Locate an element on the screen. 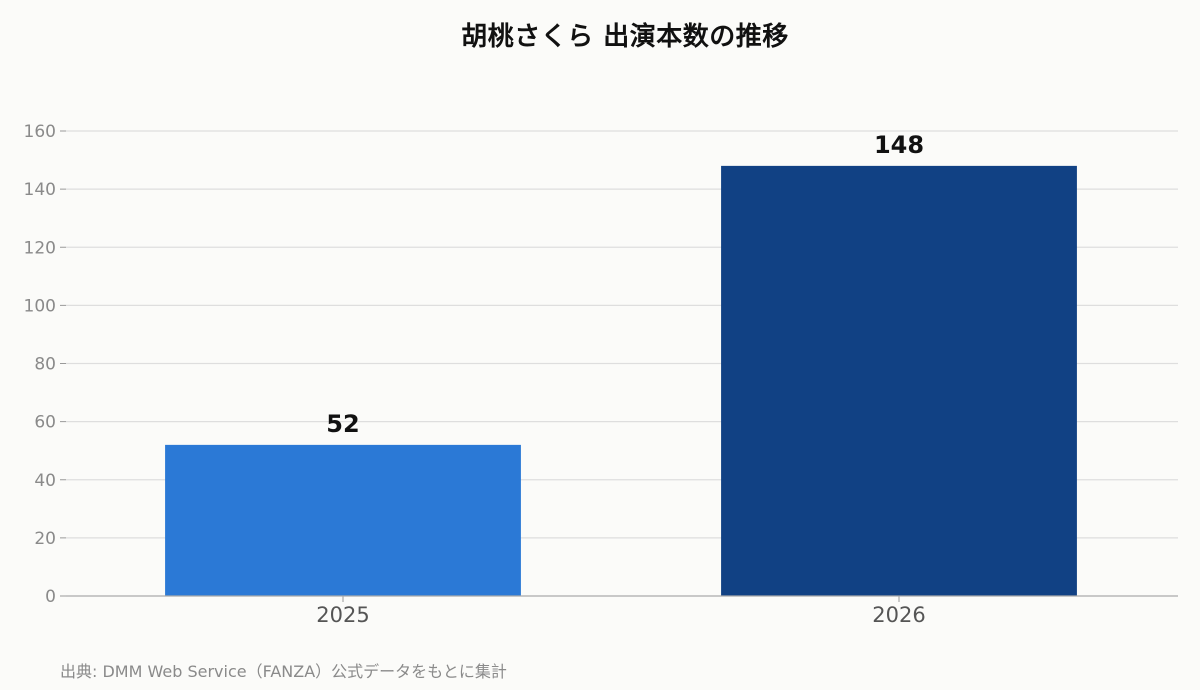 The width and height of the screenshot is (1200, 690). y-tick-label: 20 is located at coordinates (45, 539).